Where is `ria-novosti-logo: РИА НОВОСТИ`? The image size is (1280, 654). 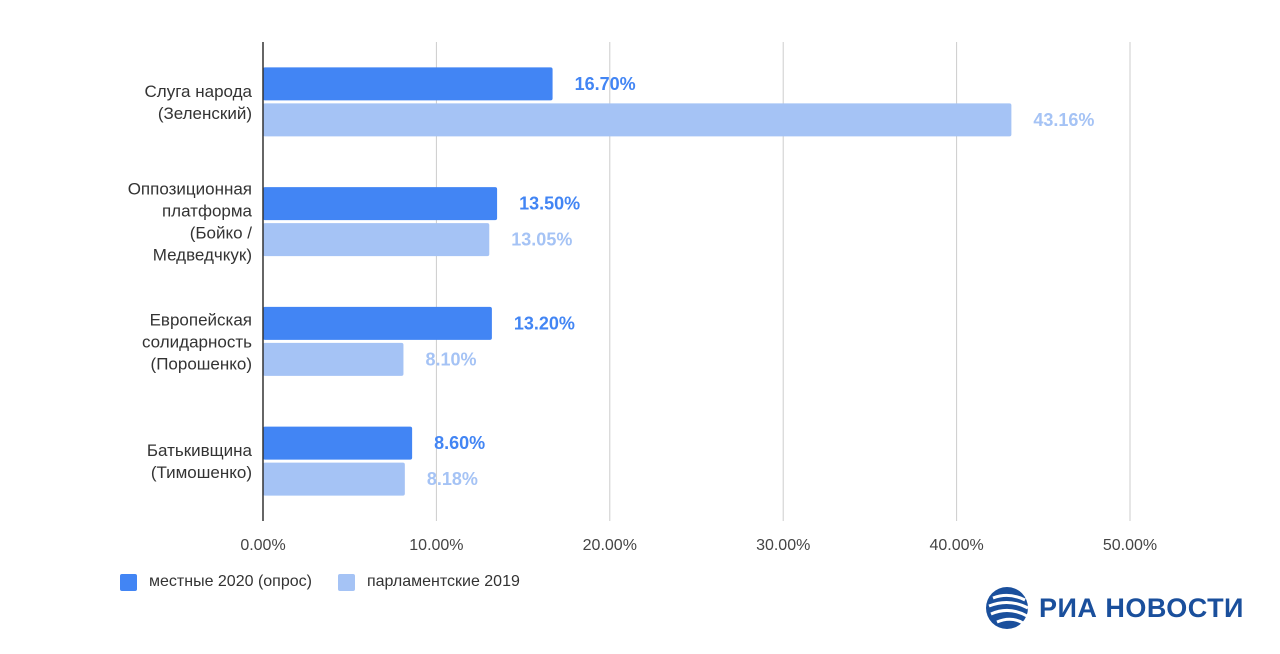
ria-novosti-logo: РИА НОВОСТИ is located at coordinates (1114, 608).